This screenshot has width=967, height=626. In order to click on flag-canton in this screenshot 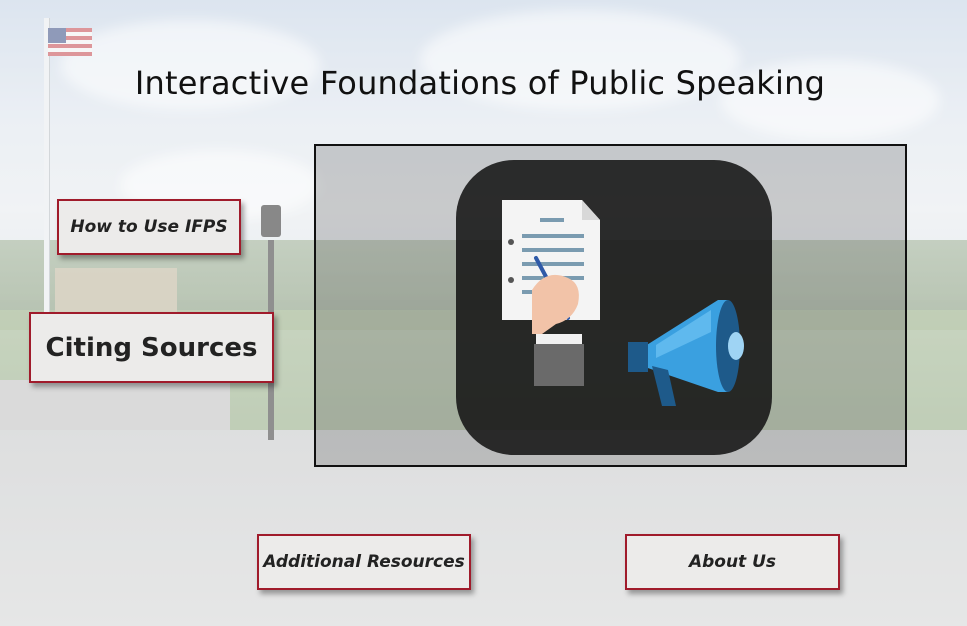, I will do `click(57, 35)`.